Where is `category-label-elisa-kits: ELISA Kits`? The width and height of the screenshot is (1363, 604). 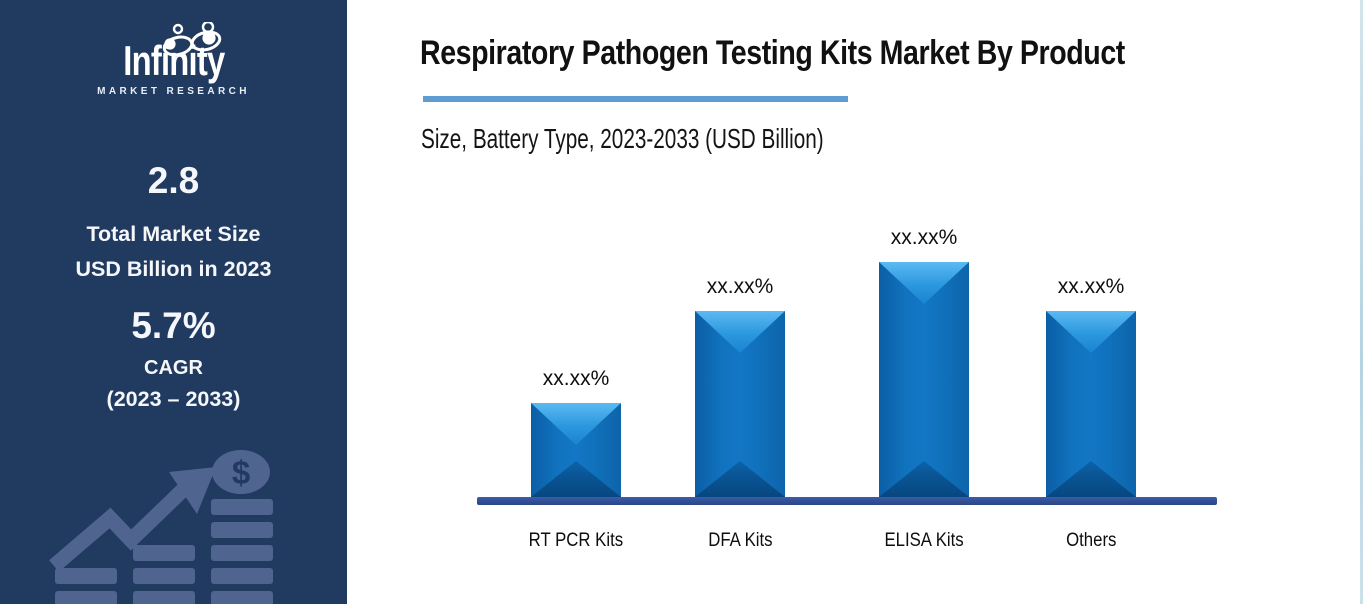
category-label-elisa-kits: ELISA Kits is located at coordinates (924, 540).